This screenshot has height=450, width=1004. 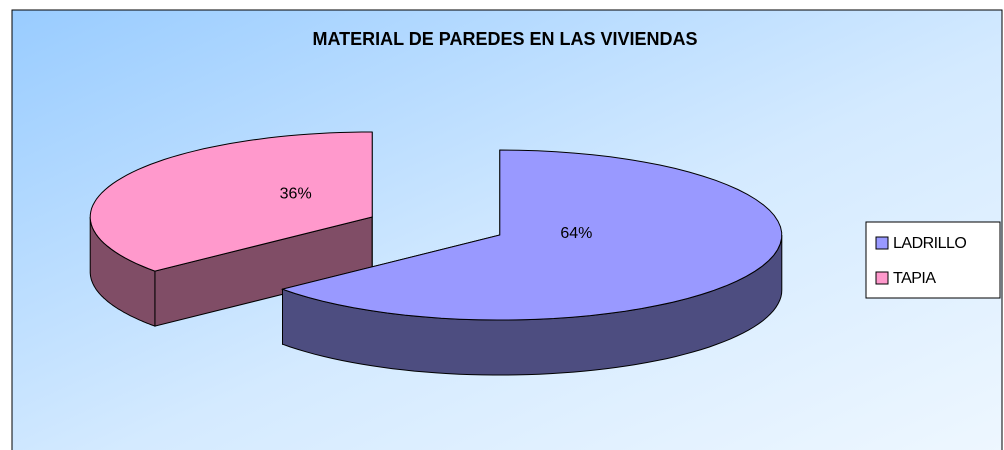 I want to click on legend-box, so click(x=933, y=260).